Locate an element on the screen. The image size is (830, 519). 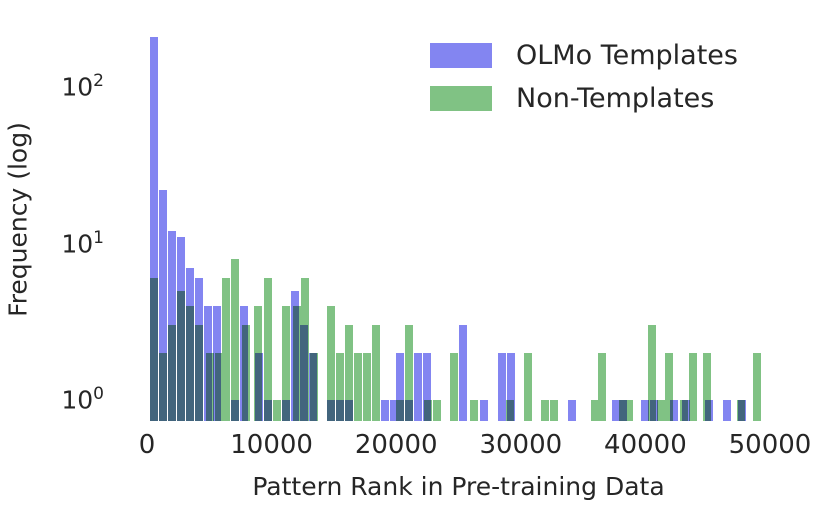
legend: OLMo Templates Non-Templates is located at coordinates (584, 83).